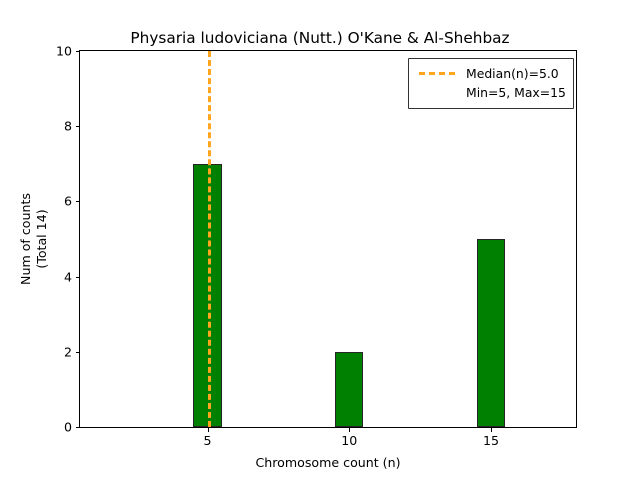 The width and height of the screenshot is (640, 480). Describe the element at coordinates (67, 352) in the screenshot. I see `y-tick-label: 2` at that location.